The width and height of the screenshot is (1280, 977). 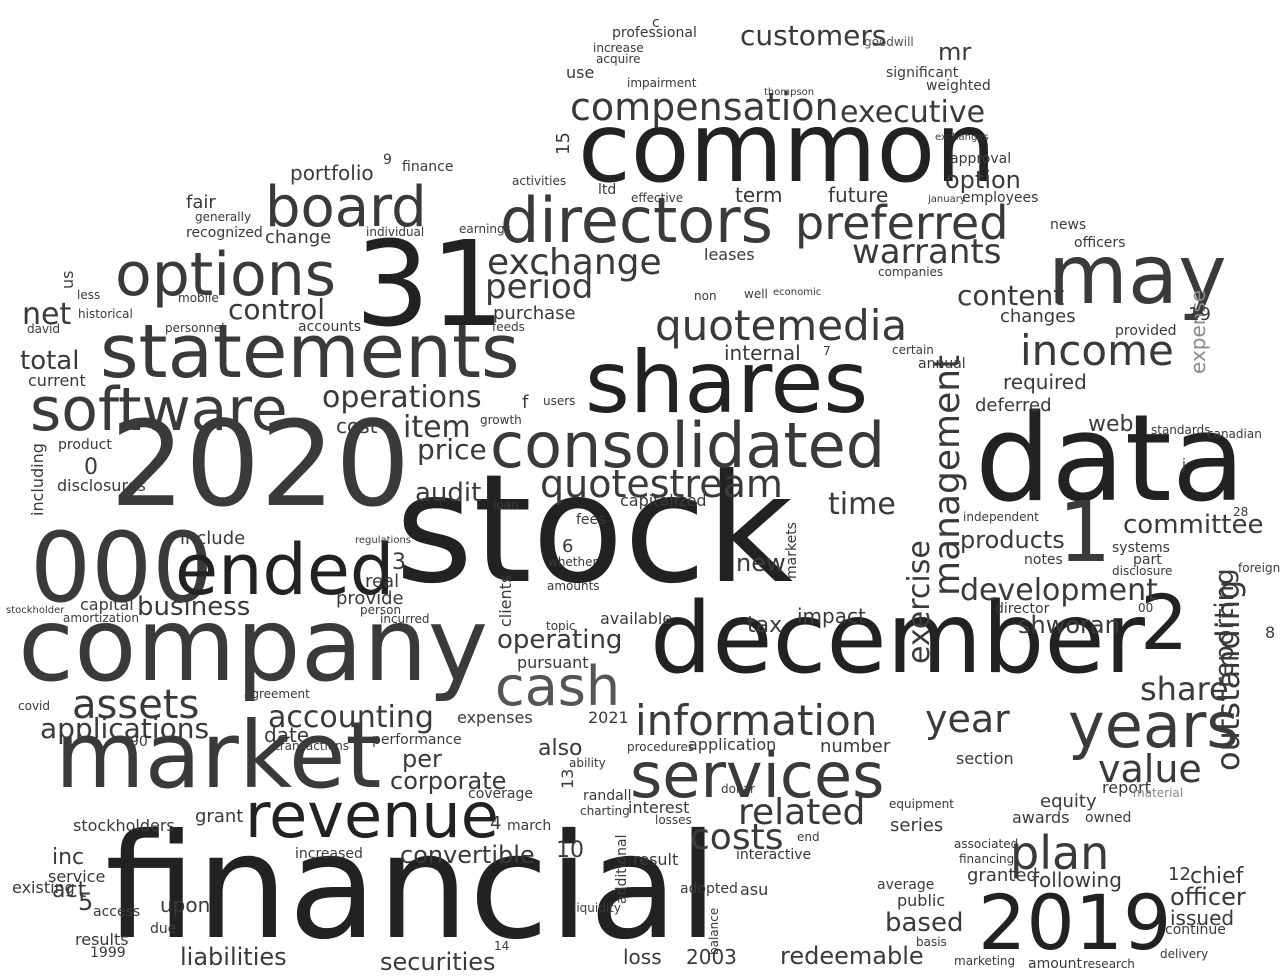 What do you see at coordinates (1011, 295) in the screenshot?
I see `word-content: content` at bounding box center [1011, 295].